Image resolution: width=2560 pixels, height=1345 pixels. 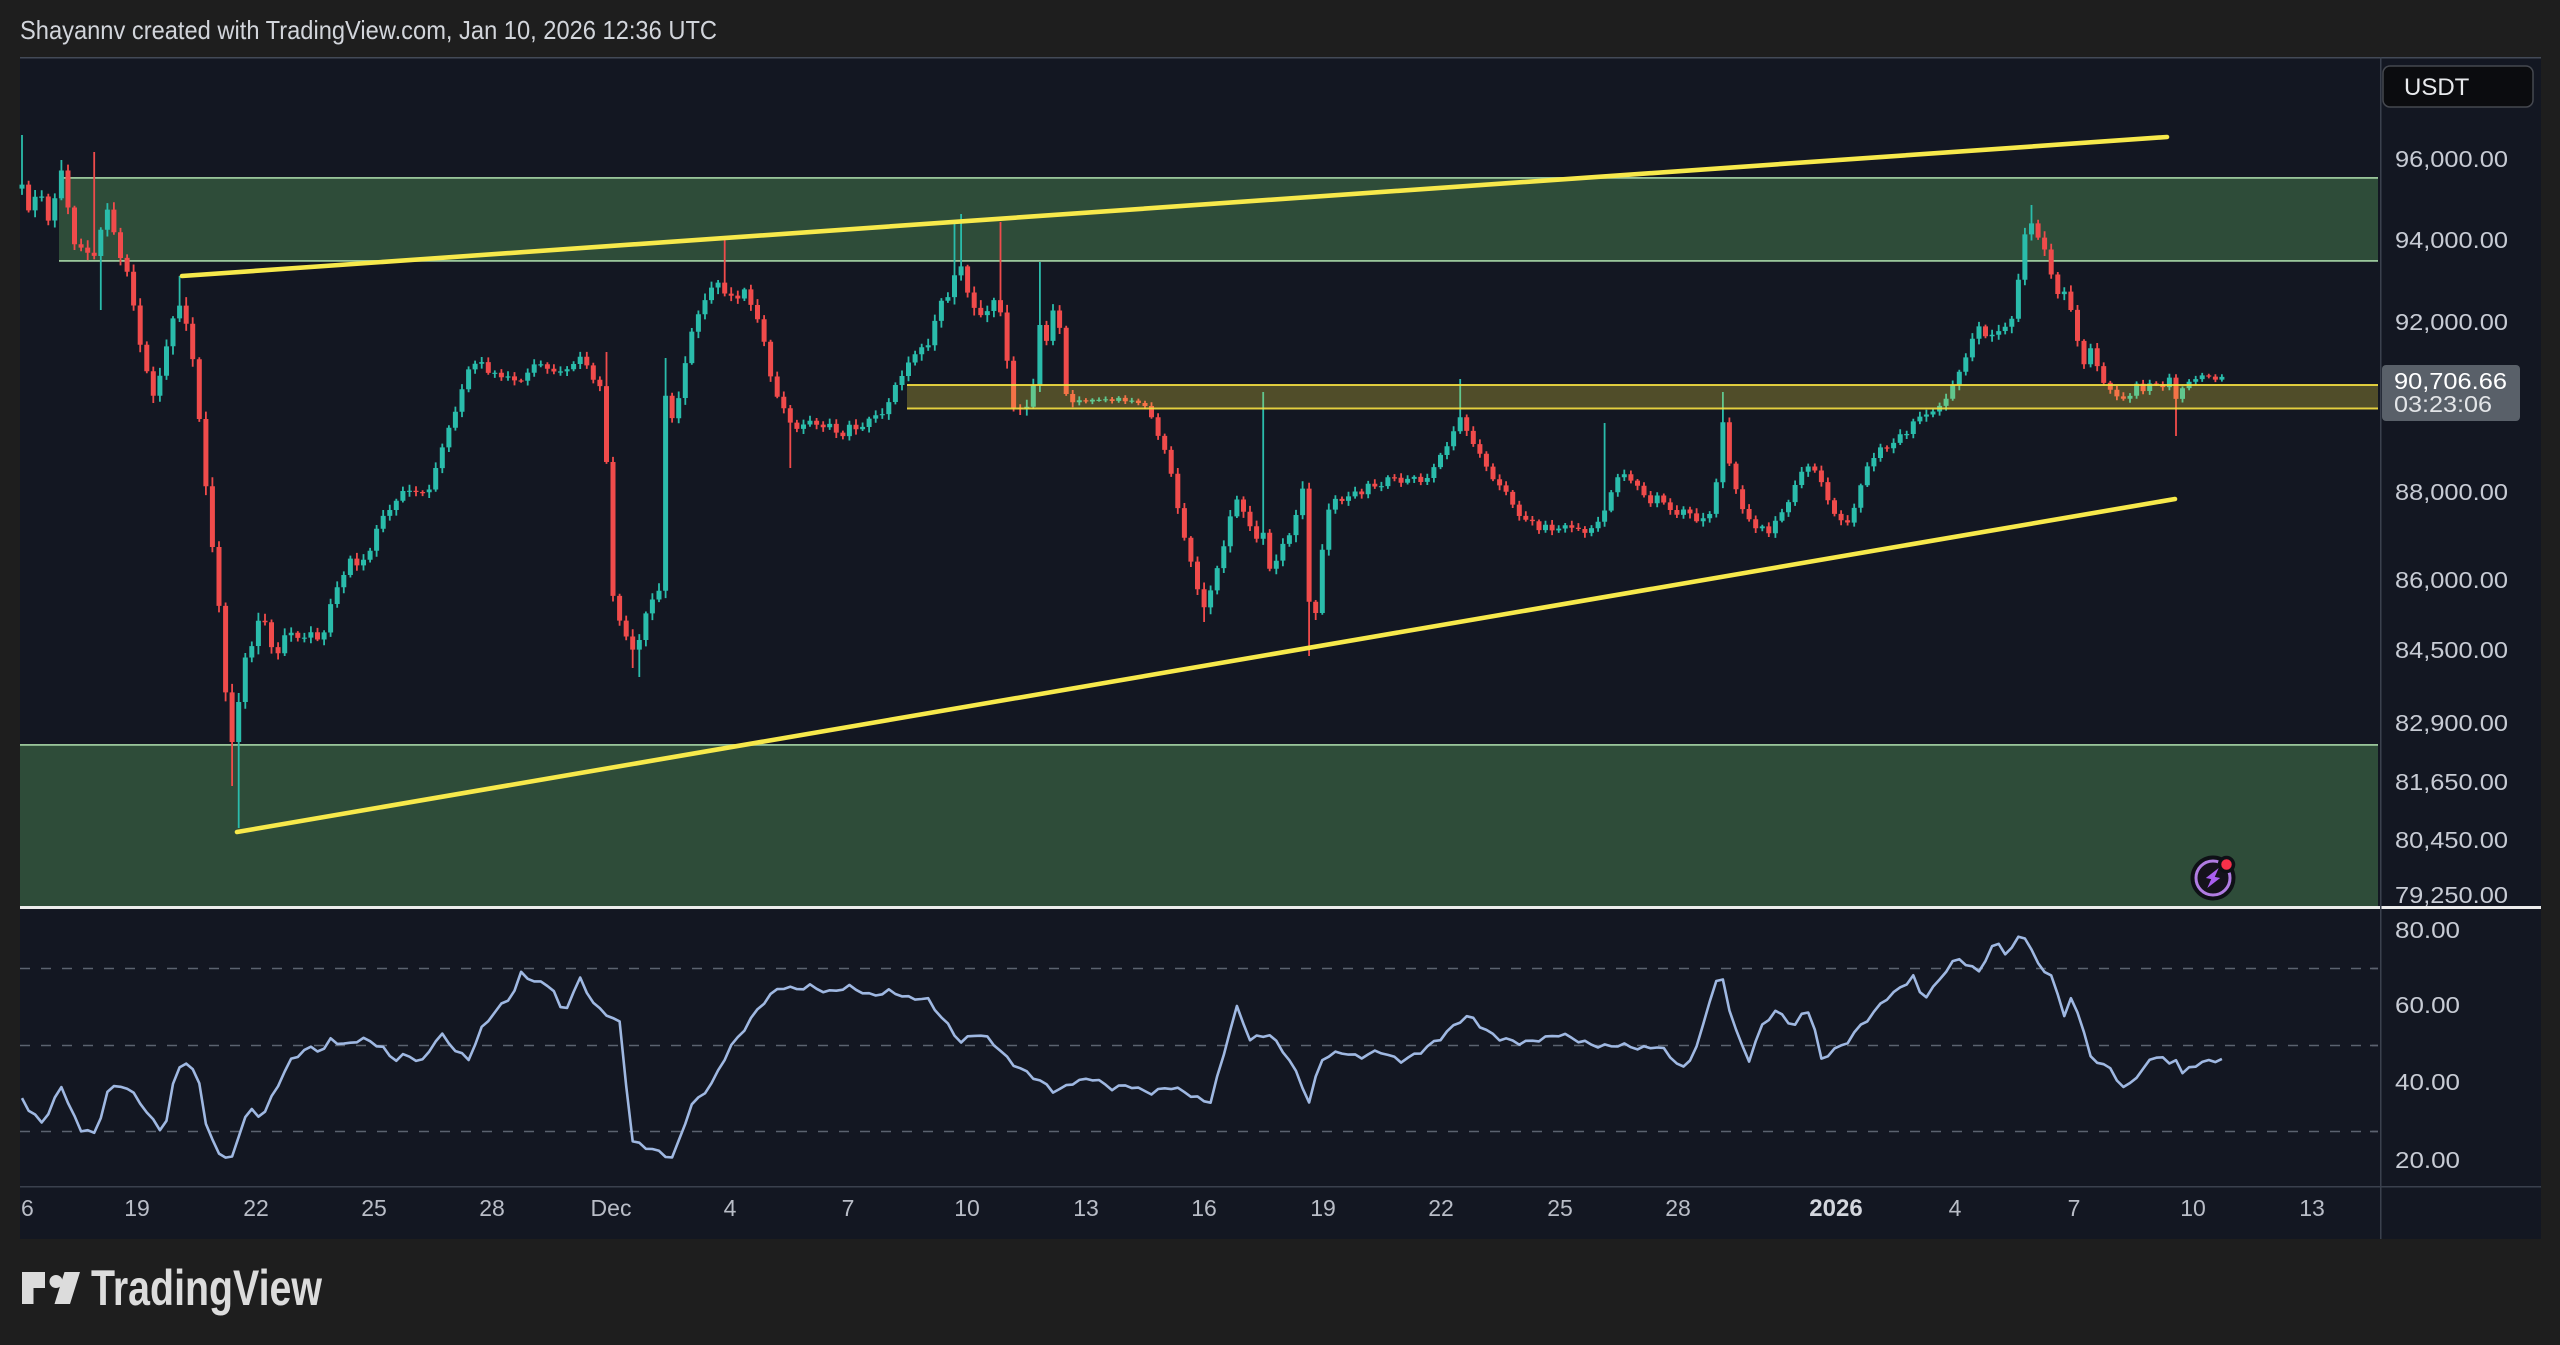 I want to click on svg-text: 96,000.00, so click(x=2451, y=159).